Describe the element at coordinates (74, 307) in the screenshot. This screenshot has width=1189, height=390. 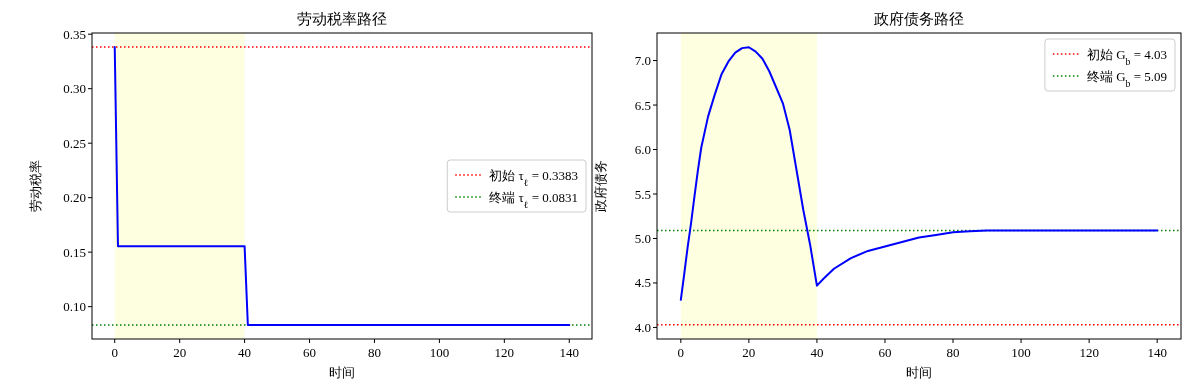
I see `y-tick-label: 0.10` at that location.